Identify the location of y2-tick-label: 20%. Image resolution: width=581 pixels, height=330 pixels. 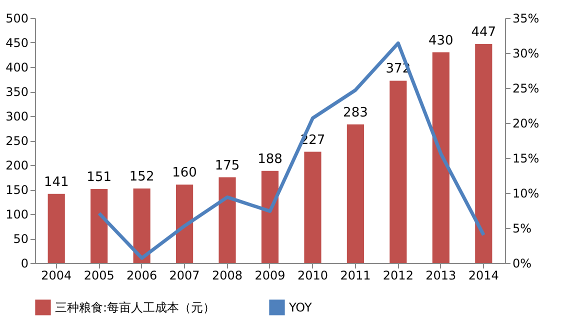
(526, 123).